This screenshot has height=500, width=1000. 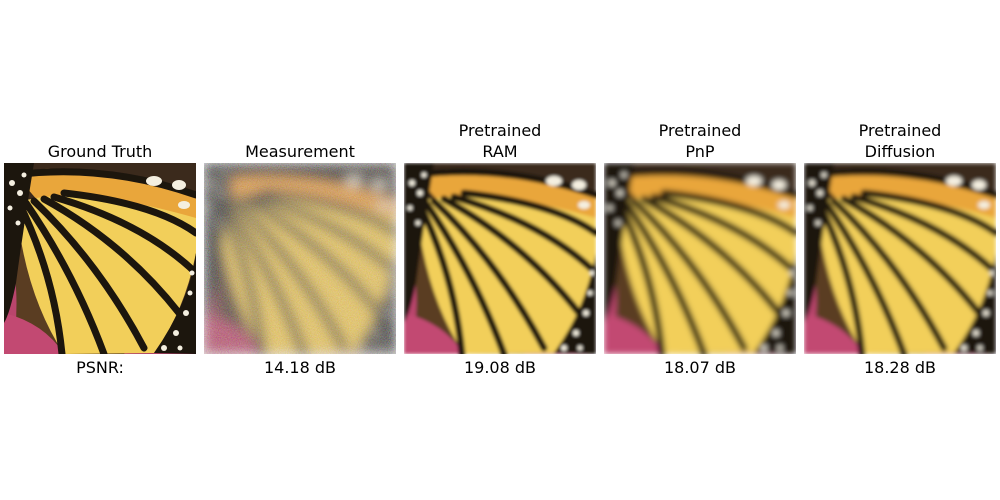 I want to click on ram-reconstruction-image, so click(x=500, y=258).